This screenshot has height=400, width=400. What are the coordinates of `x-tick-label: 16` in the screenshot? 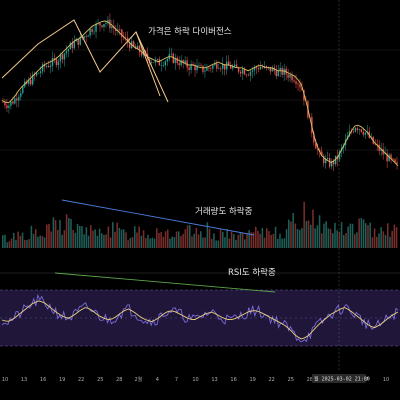 It's located at (233, 380).